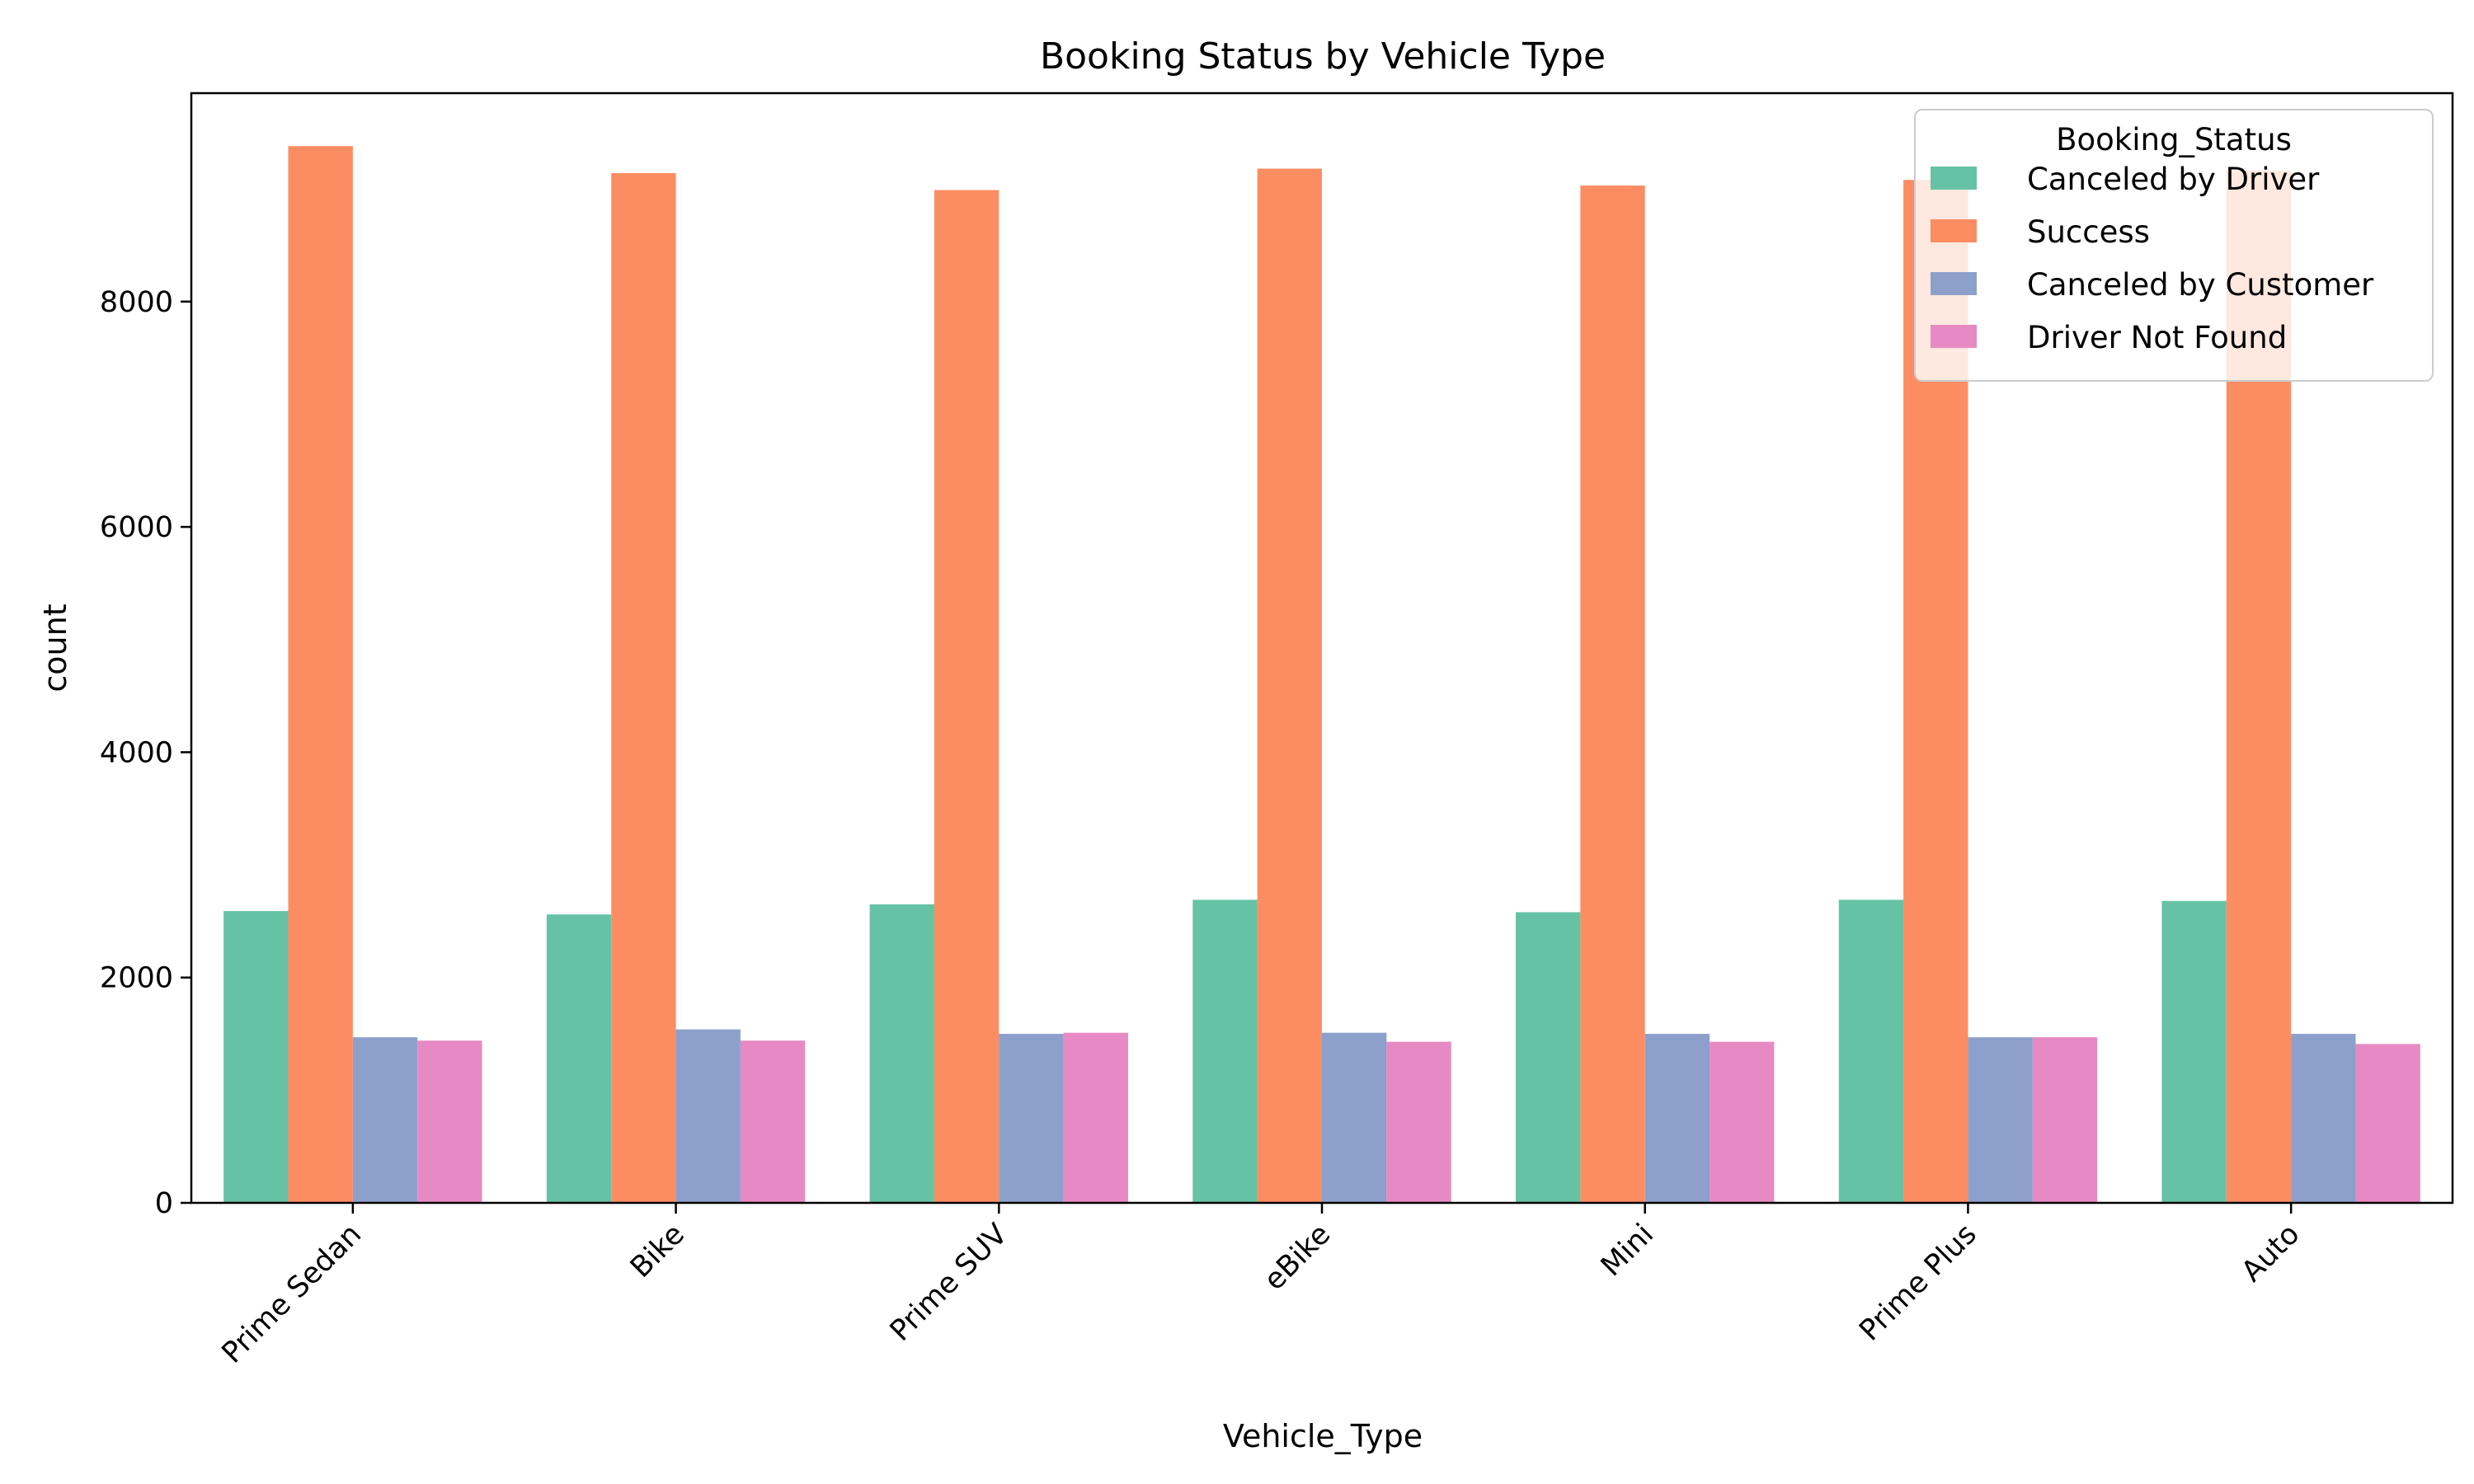  I want to click on x-tick-label: Bike, so click(657, 1251).